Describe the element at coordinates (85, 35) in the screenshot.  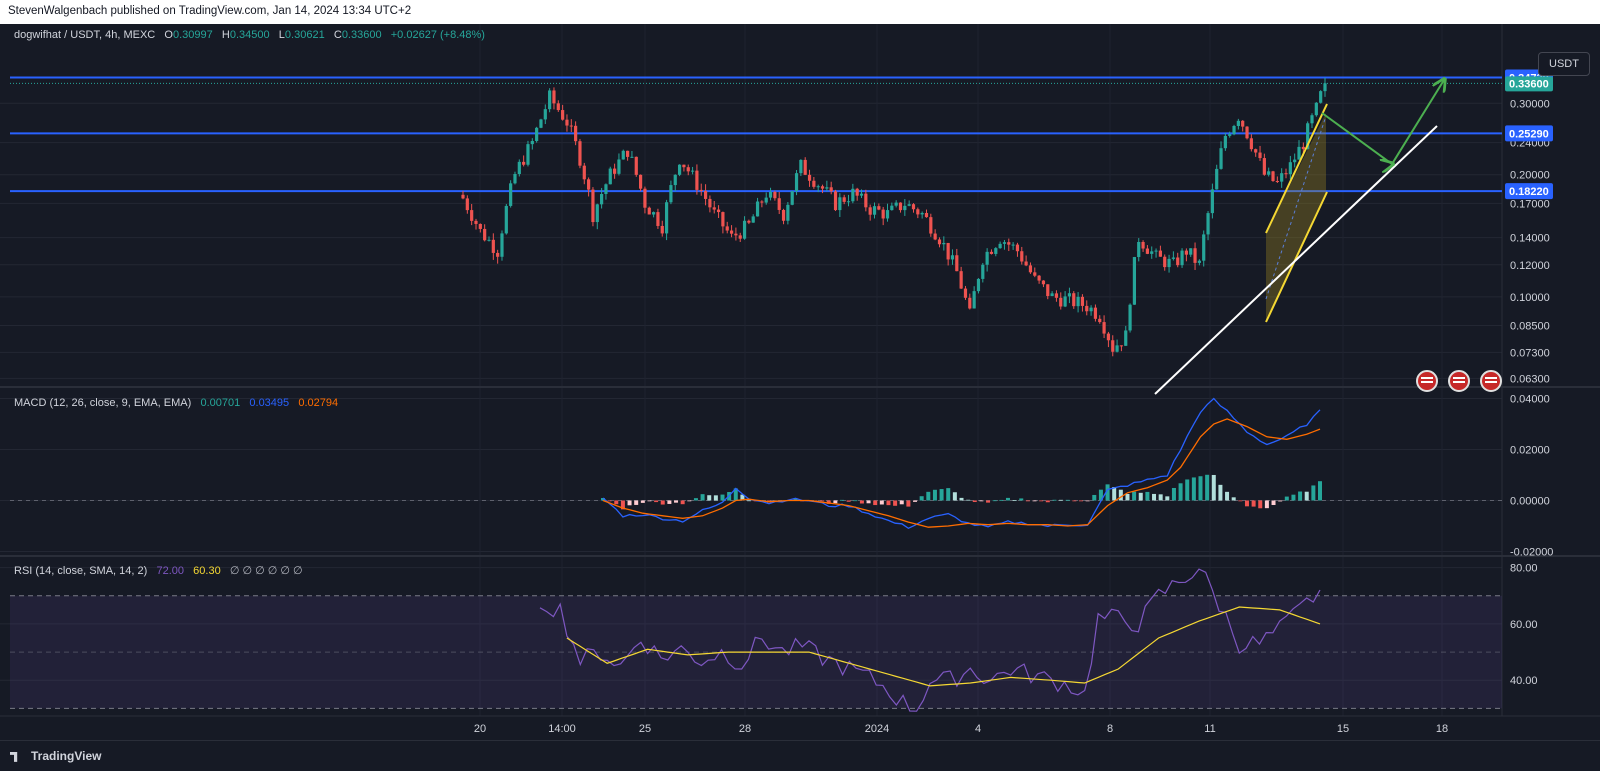
I see `symbol-name: dogwifhat / USDT, 4h, MEXC` at that location.